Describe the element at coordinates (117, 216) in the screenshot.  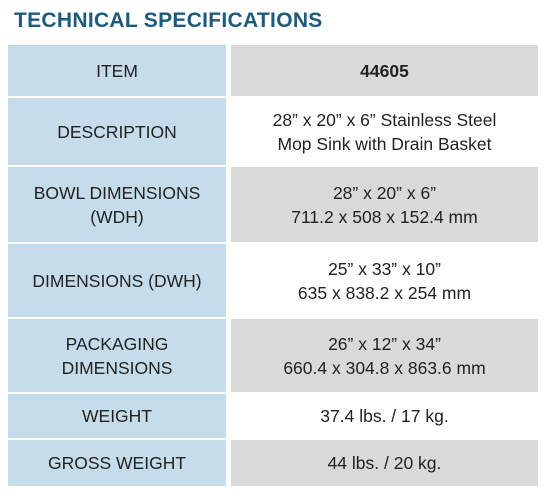
I see `cell-text: (WDH)` at that location.